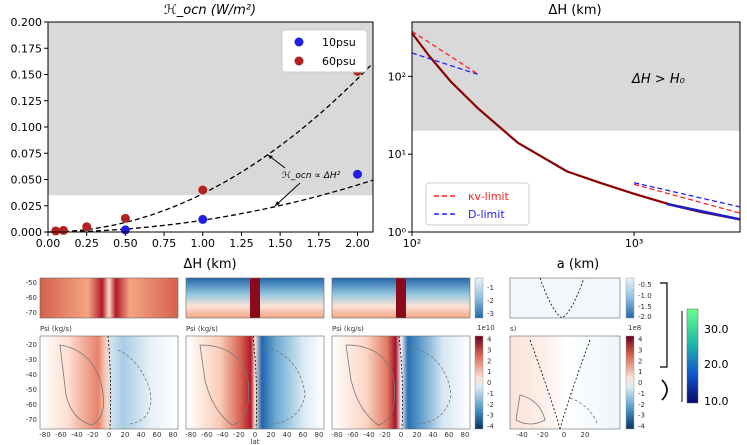  I want to click on cb1-ticks-label-7: -3, so click(490, 416).